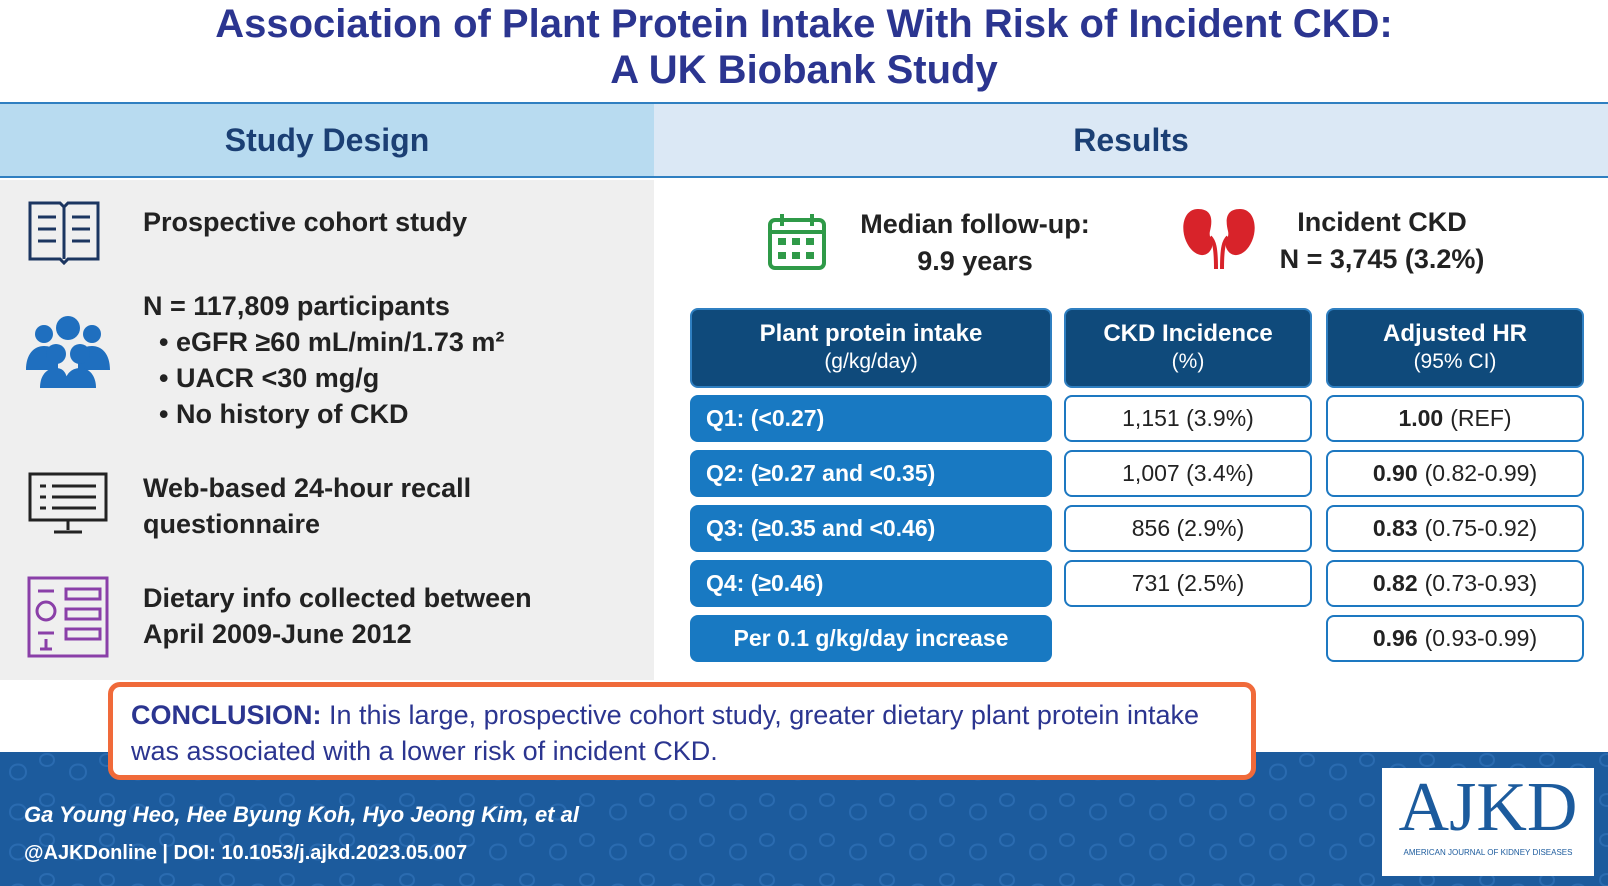 The height and width of the screenshot is (886, 1608). I want to click on header-main: Adjusted HR, so click(1455, 333).